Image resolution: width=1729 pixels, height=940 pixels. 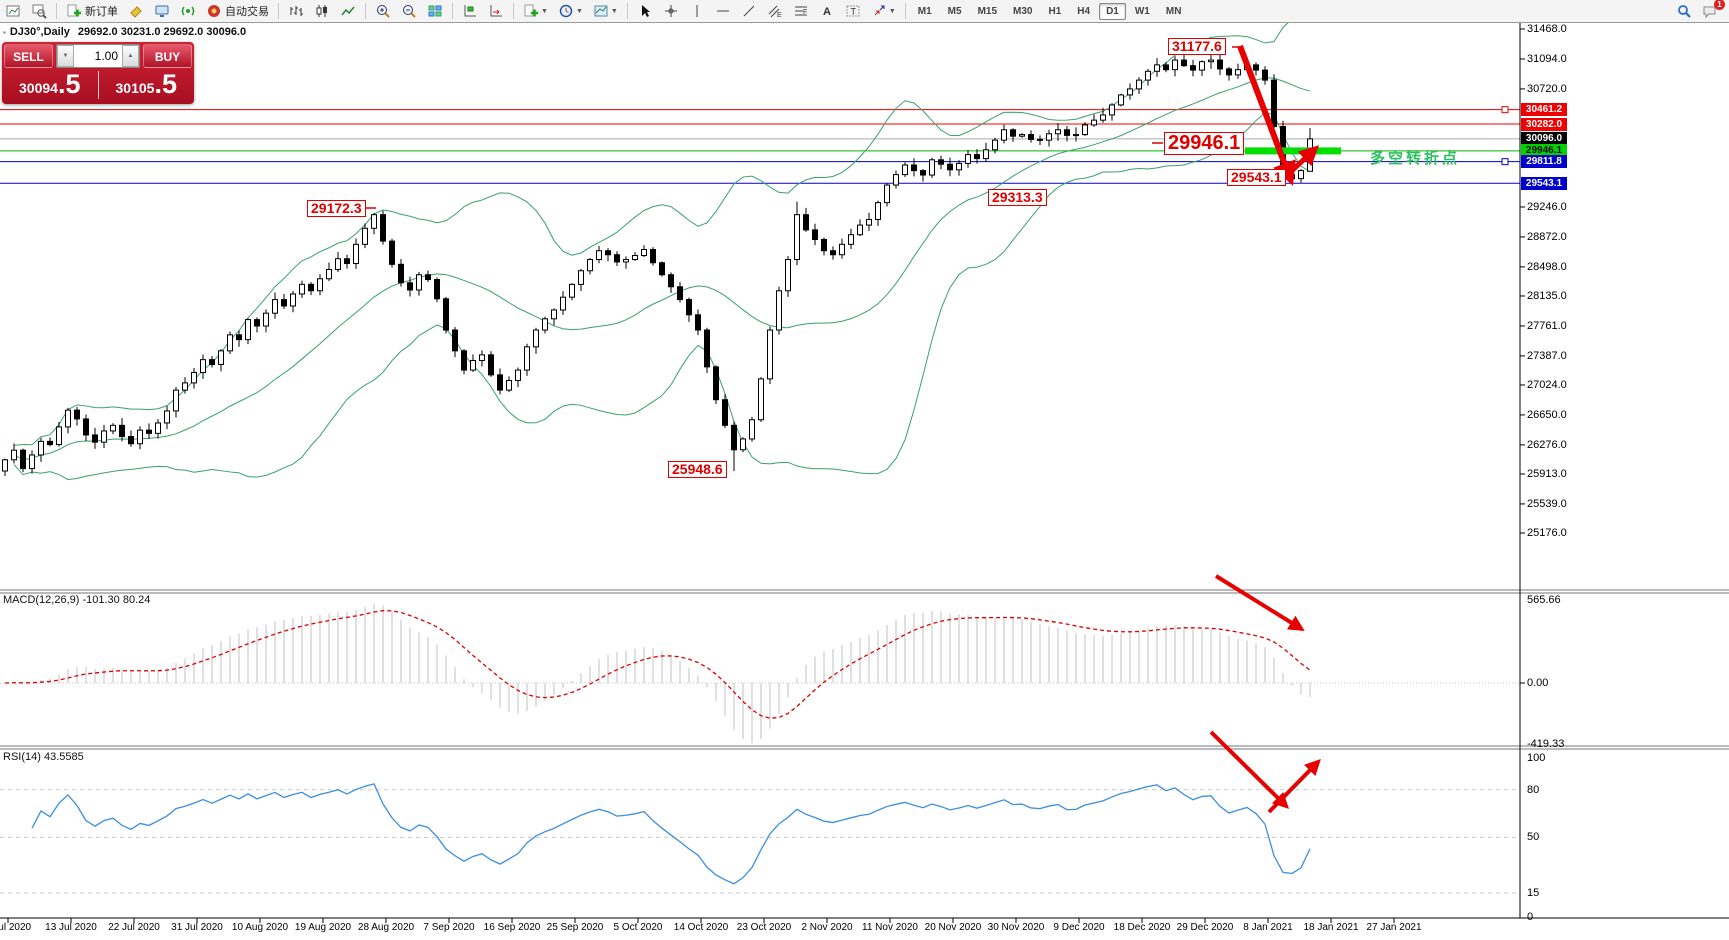 What do you see at coordinates (336, 208) in the screenshot?
I see `price-annotation: 29172.3` at bounding box center [336, 208].